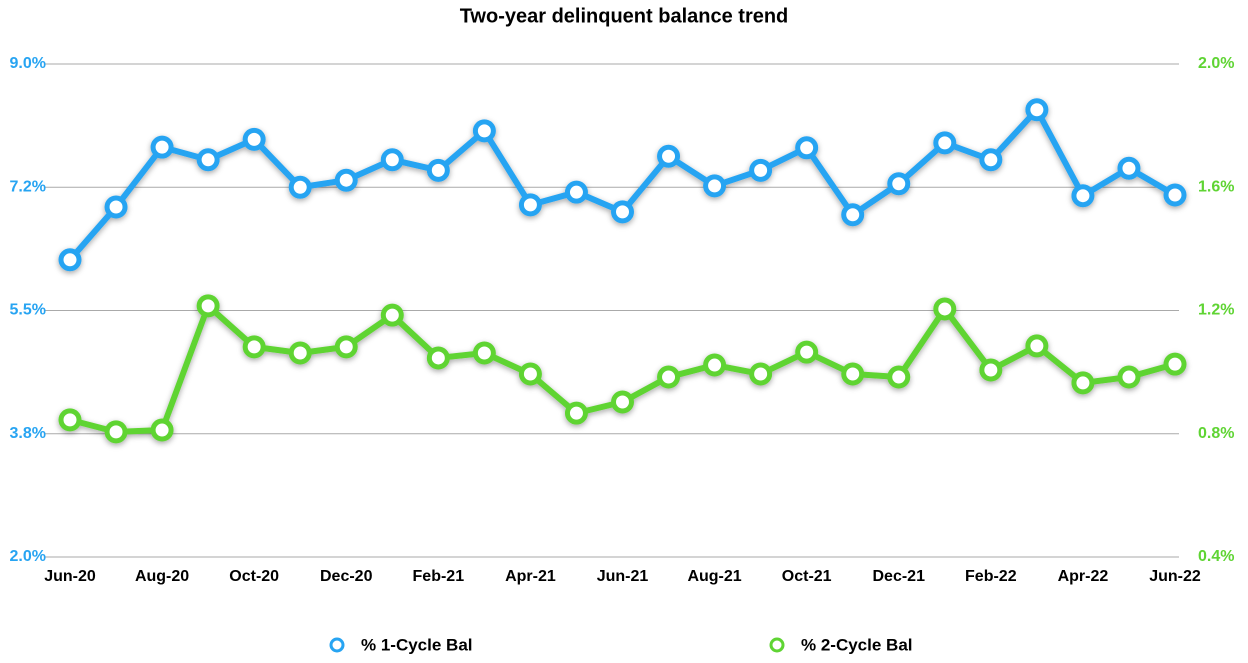 The height and width of the screenshot is (663, 1248). Describe the element at coordinates (1216, 186) in the screenshot. I see `y2-tick-label: 1.6%` at that location.